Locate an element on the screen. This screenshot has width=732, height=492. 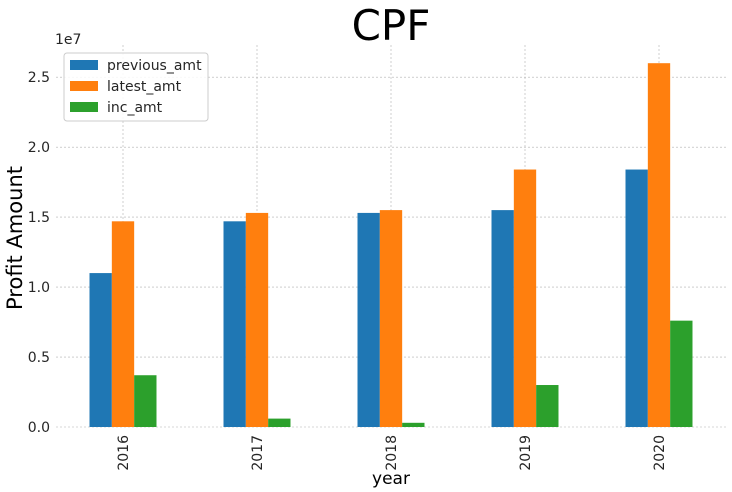
legend: previous_amt latest_amt inc_amt is located at coordinates (136, 87).